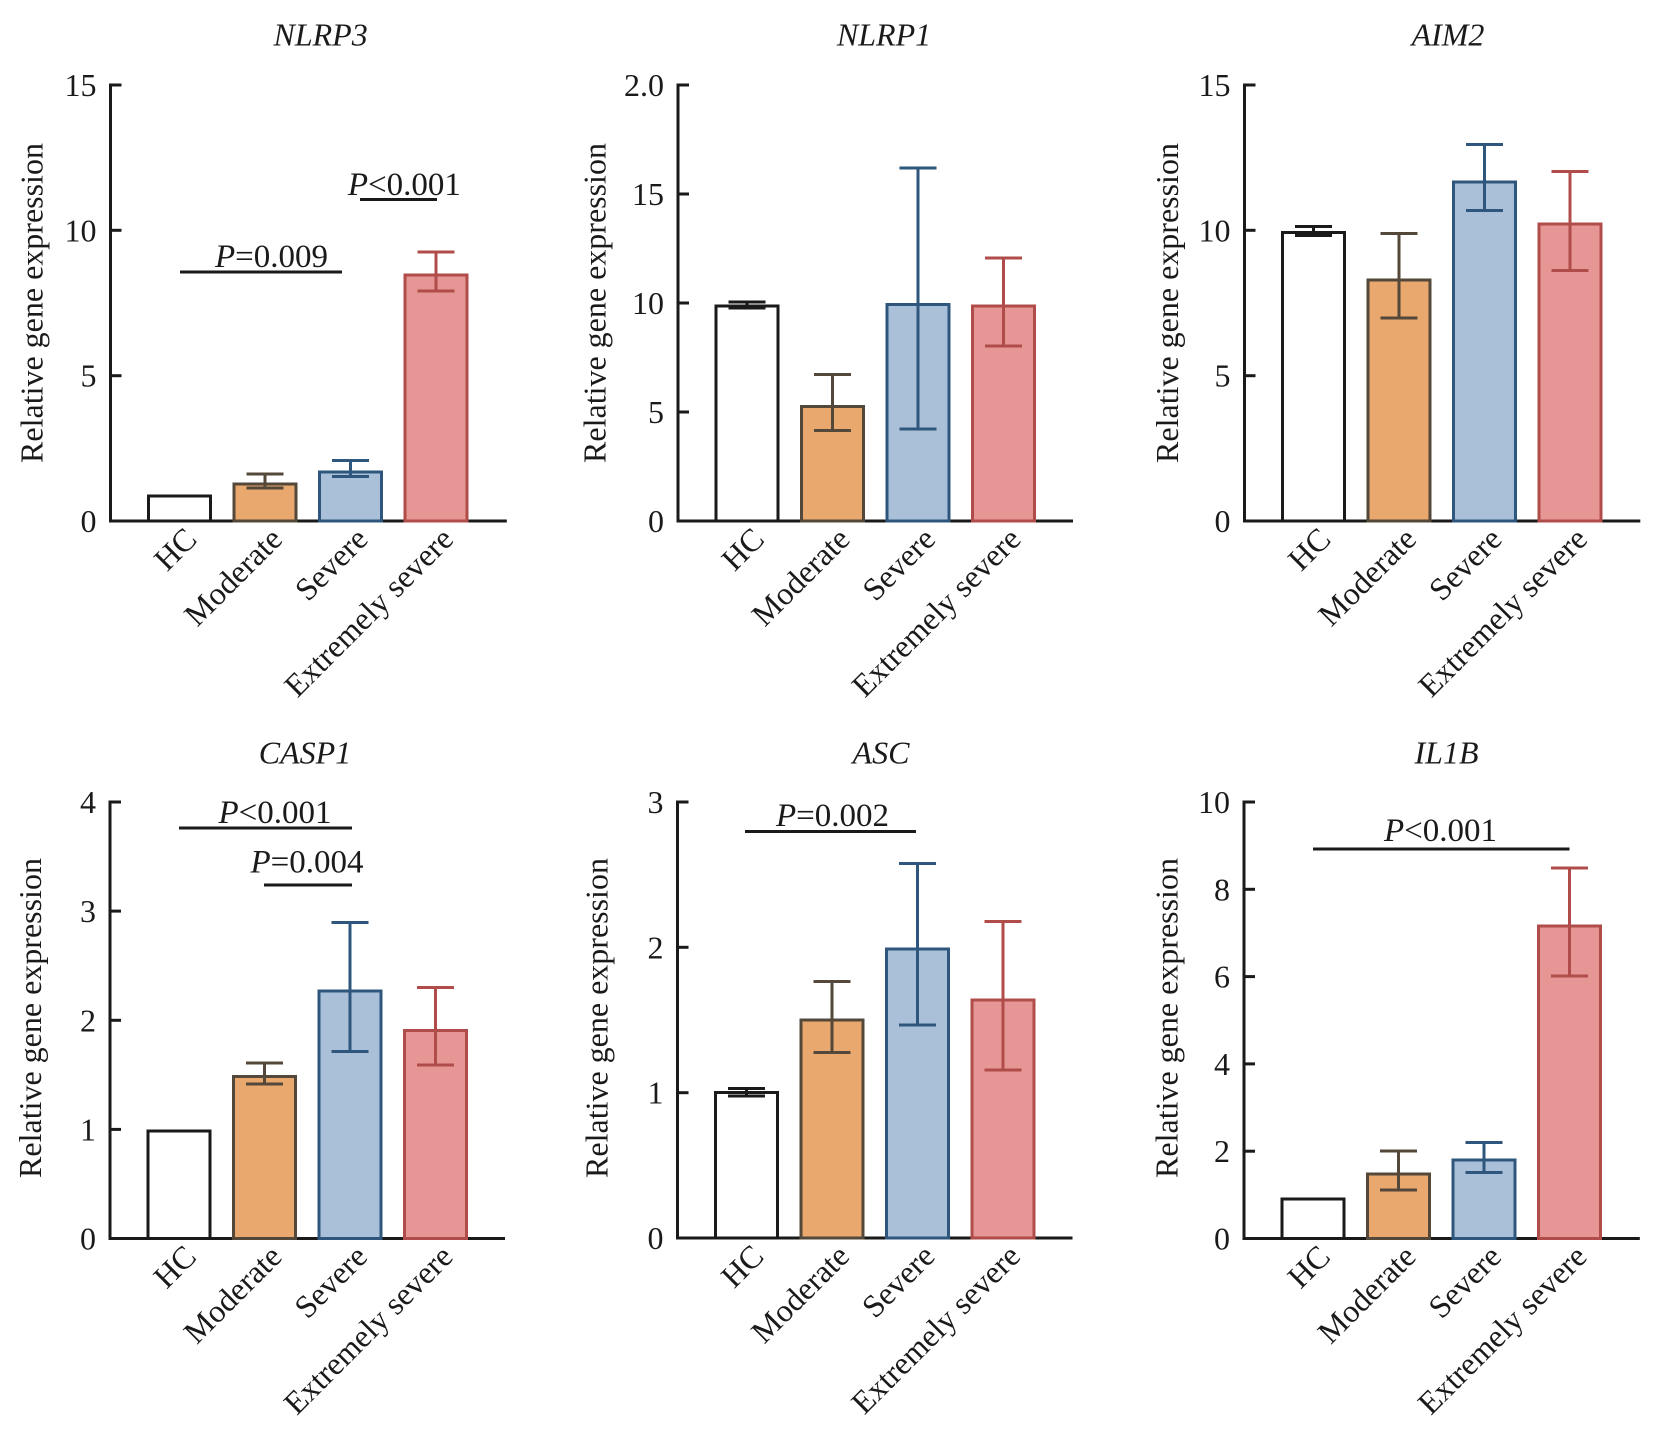 Image resolution: width=1654 pixels, height=1430 pixels. I want to click on svg-text: P=0.002, so click(832, 816).